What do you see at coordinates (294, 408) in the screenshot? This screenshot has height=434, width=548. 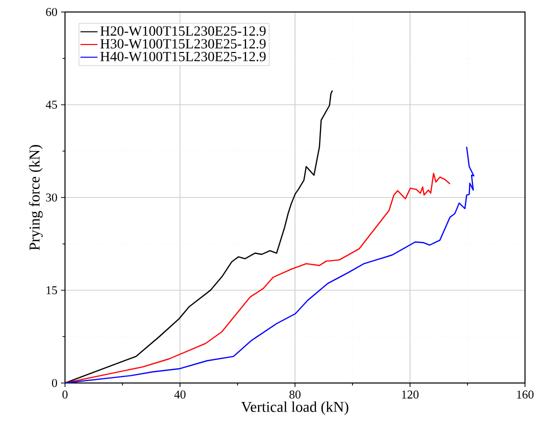 I see `x-axis-title: Vertical load (kN)` at bounding box center [294, 408].